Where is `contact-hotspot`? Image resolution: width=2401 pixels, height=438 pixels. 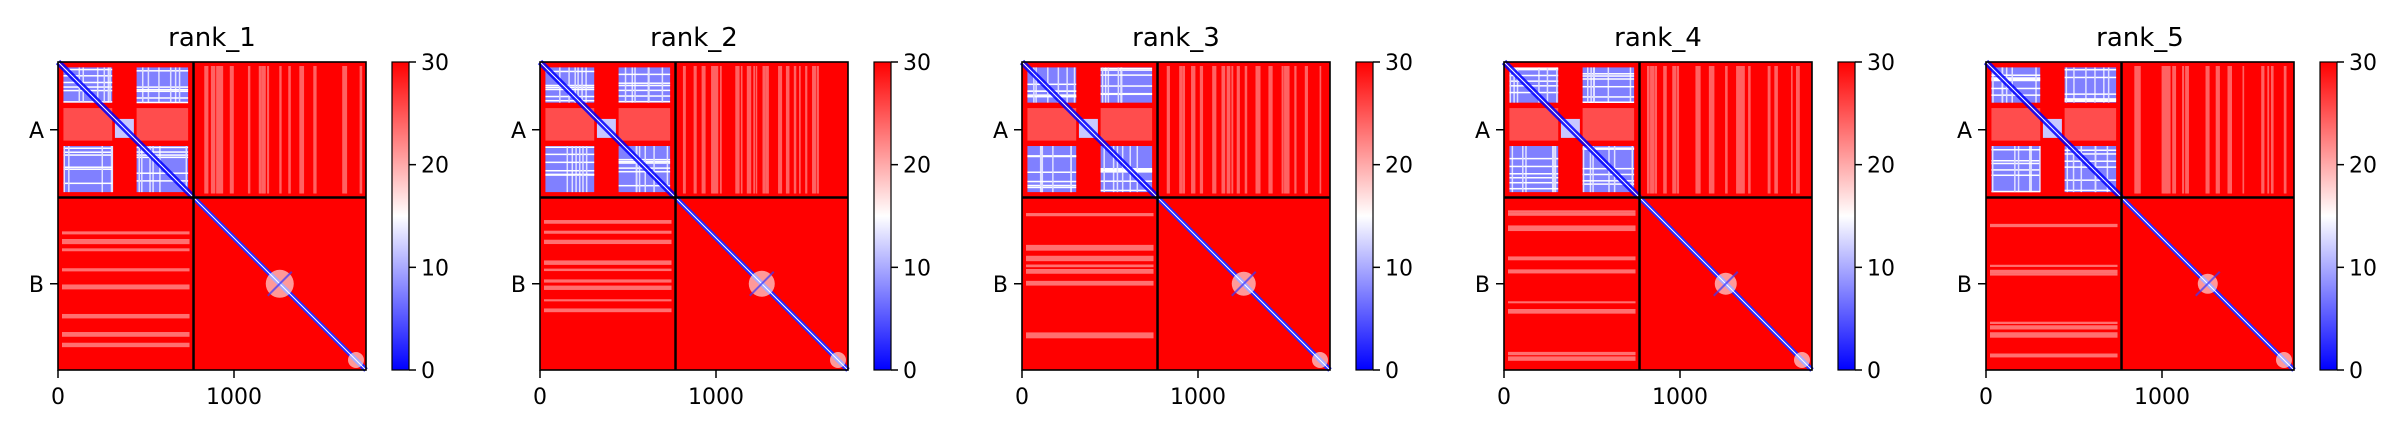
contact-hotspot is located at coordinates (2284, 360).